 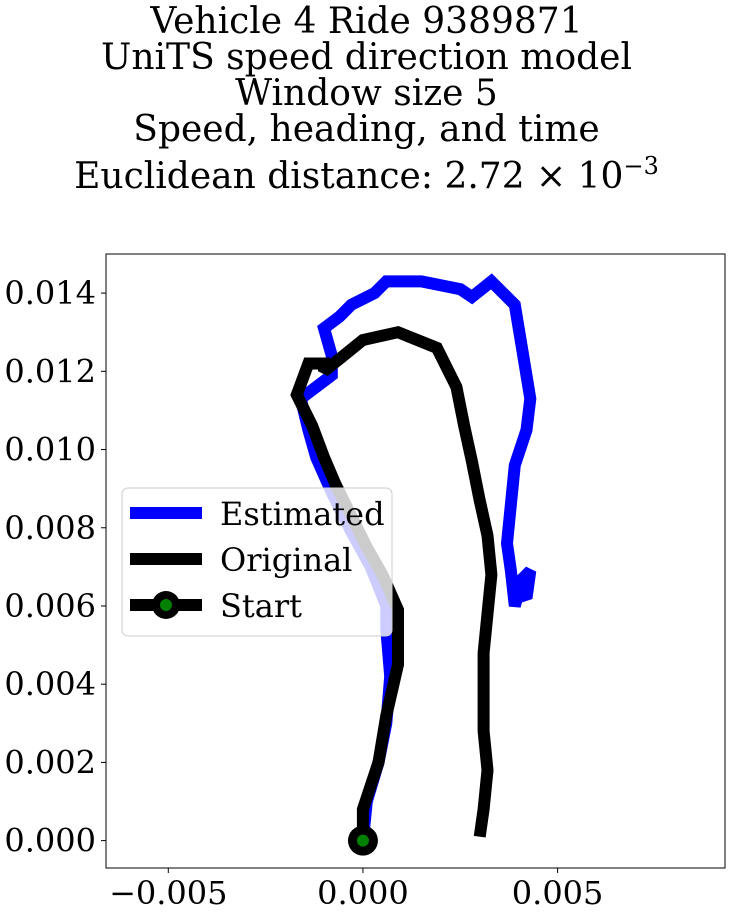 What do you see at coordinates (366, 129) in the screenshot?
I see `title-line-4: Speed, heading, and time` at bounding box center [366, 129].